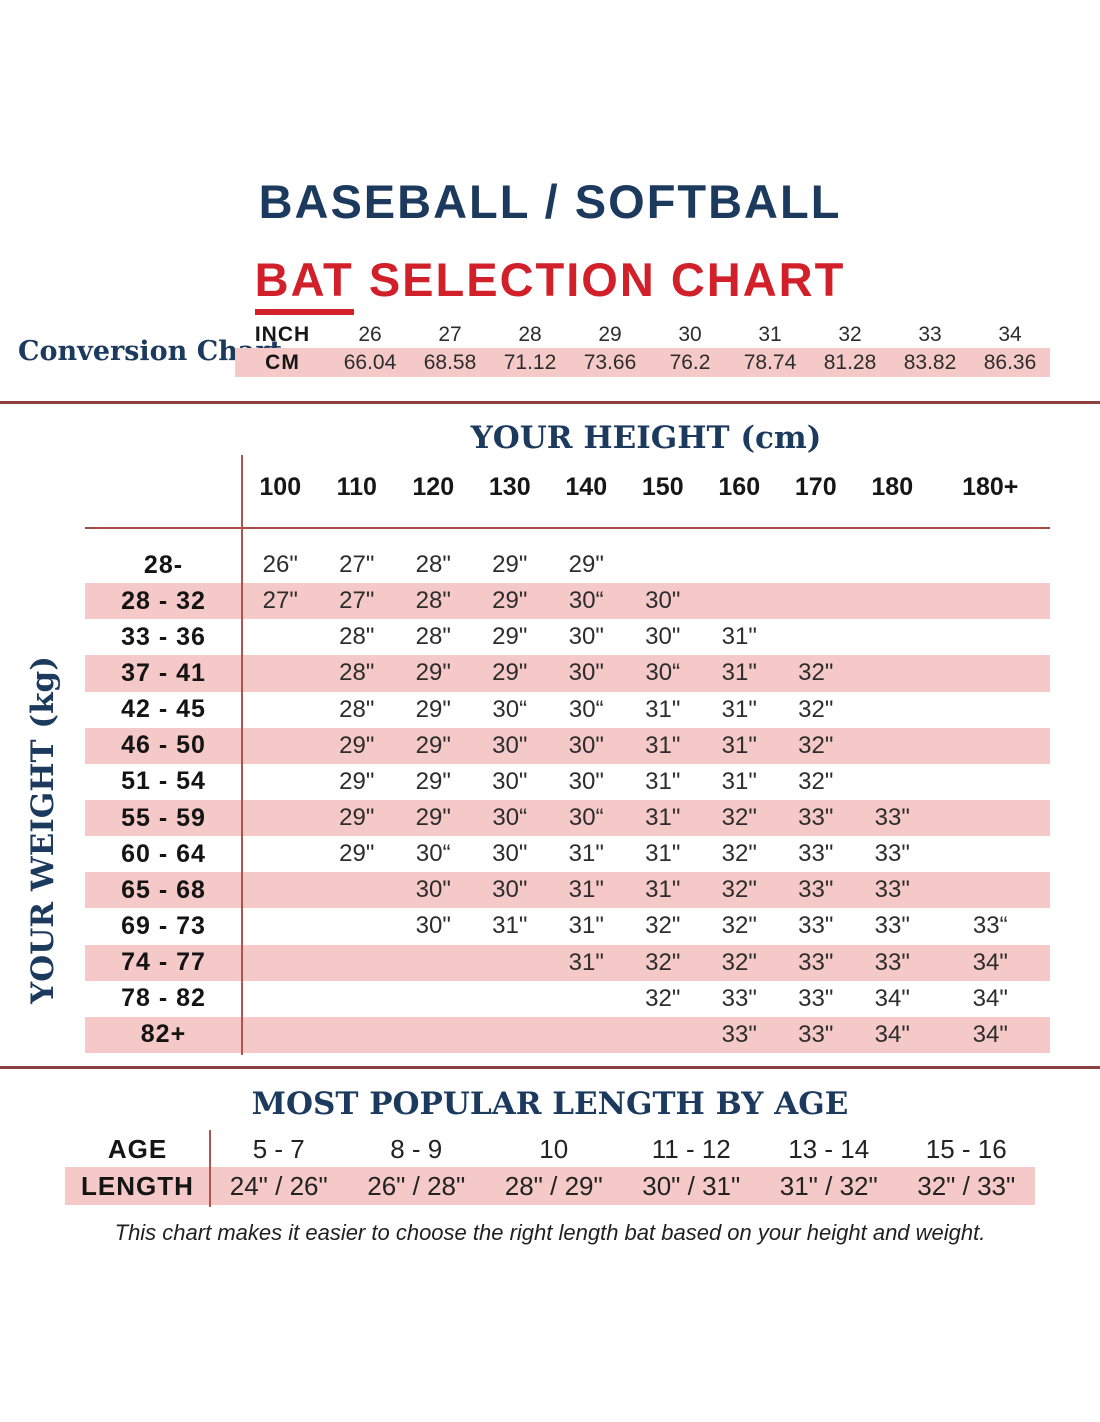 The height and width of the screenshot is (1422, 1100). Describe the element at coordinates (567, 710) in the screenshot. I see `weight-row: 42 - 45 28" 29" 30“ 30“ 31" 31" 32"` at that location.